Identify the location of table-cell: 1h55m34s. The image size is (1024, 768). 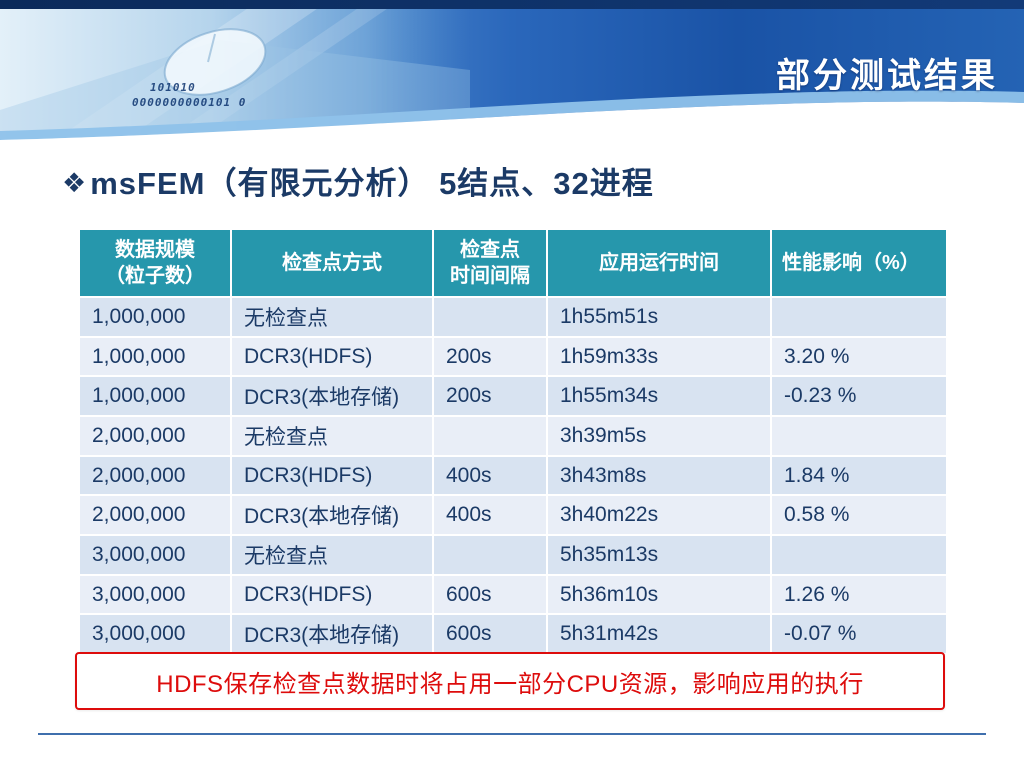
(659, 396).